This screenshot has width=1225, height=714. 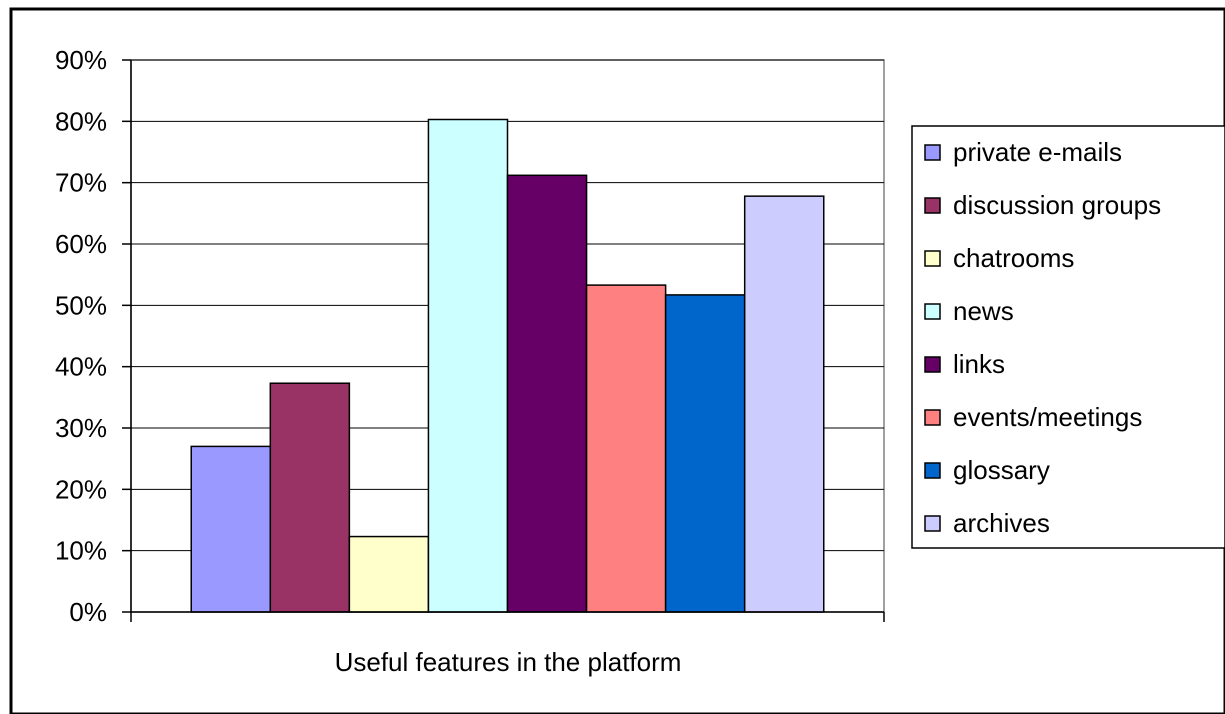 What do you see at coordinates (983, 311) in the screenshot?
I see `legend-label: news` at bounding box center [983, 311].